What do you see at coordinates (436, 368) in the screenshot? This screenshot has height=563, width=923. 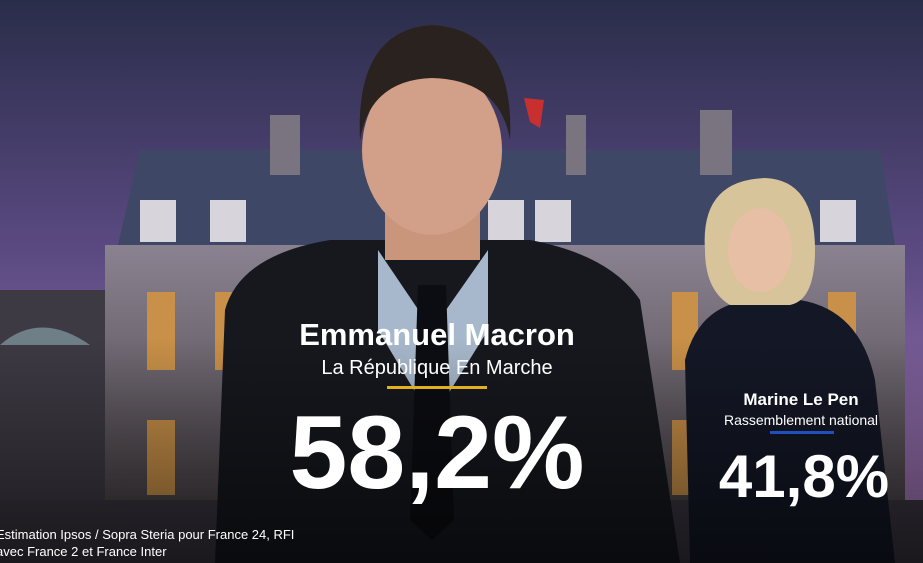 I see `winner-party: La République En Marche` at bounding box center [436, 368].